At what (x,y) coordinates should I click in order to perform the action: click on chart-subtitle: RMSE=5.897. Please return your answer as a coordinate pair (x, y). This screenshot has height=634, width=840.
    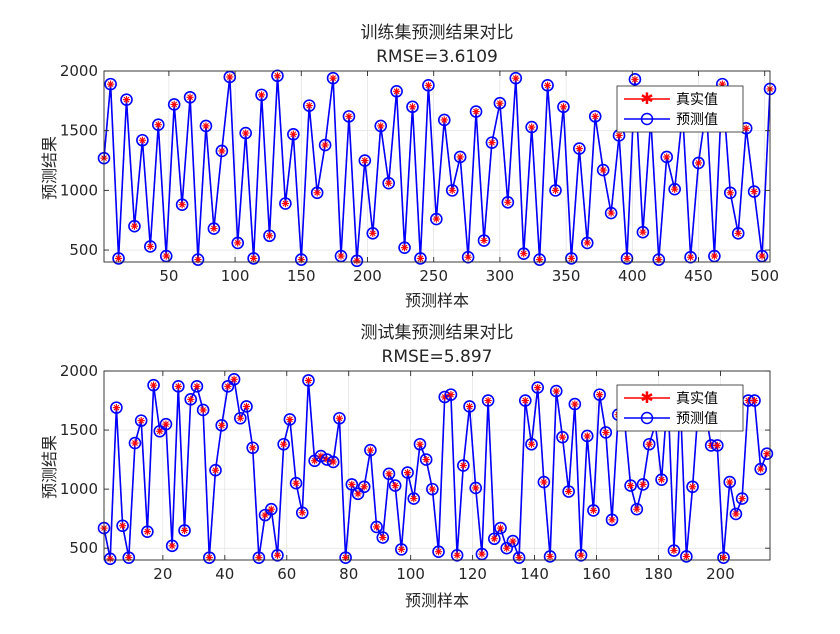
    Looking at the image, I should click on (437, 357).